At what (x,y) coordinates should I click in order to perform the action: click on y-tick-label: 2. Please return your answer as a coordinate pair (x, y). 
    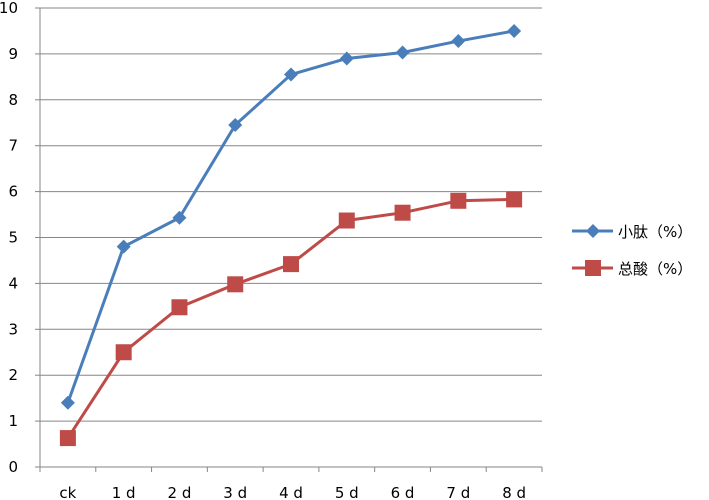
    Looking at the image, I should click on (13, 375).